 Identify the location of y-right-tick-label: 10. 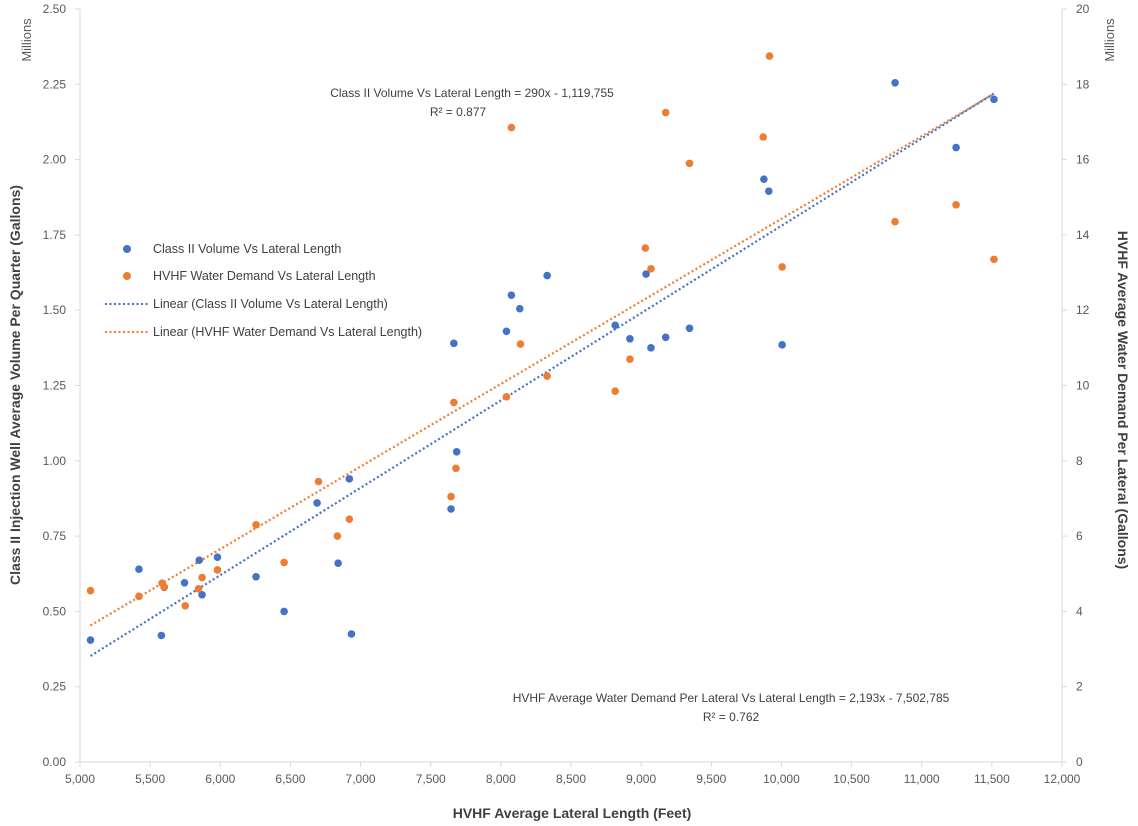
(1083, 386).